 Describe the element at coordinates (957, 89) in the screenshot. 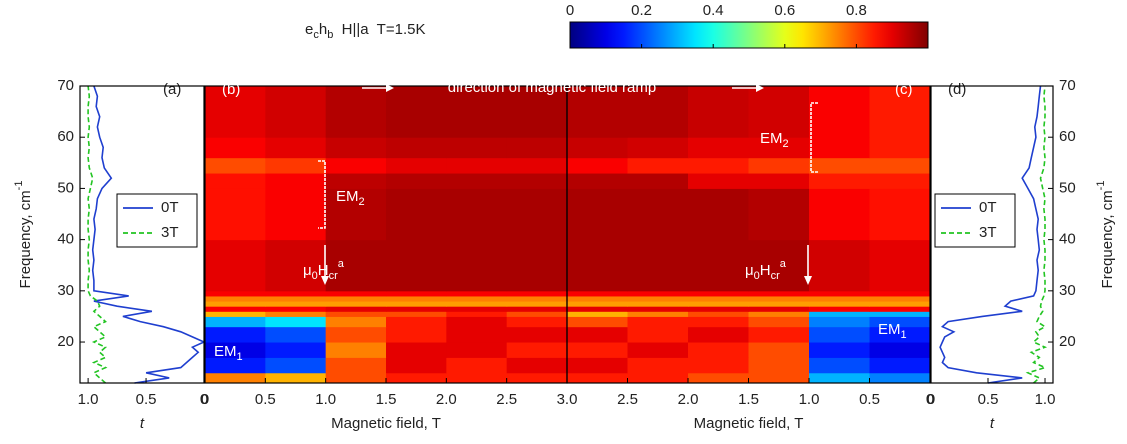

I see `panel-label: (d)` at that location.